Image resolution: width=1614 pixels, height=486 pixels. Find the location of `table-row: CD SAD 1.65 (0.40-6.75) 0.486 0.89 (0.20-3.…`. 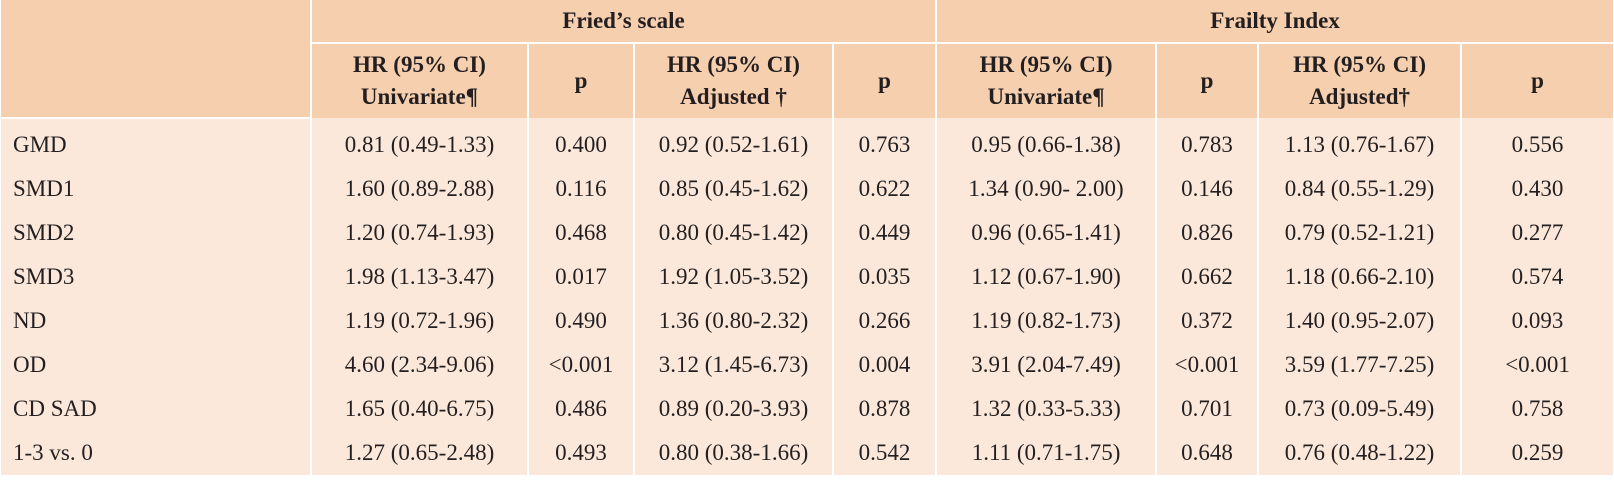

table-row: CD SAD 1.65 (0.40-6.75) 0.486 0.89 (0.20-3.… is located at coordinates (807, 409).